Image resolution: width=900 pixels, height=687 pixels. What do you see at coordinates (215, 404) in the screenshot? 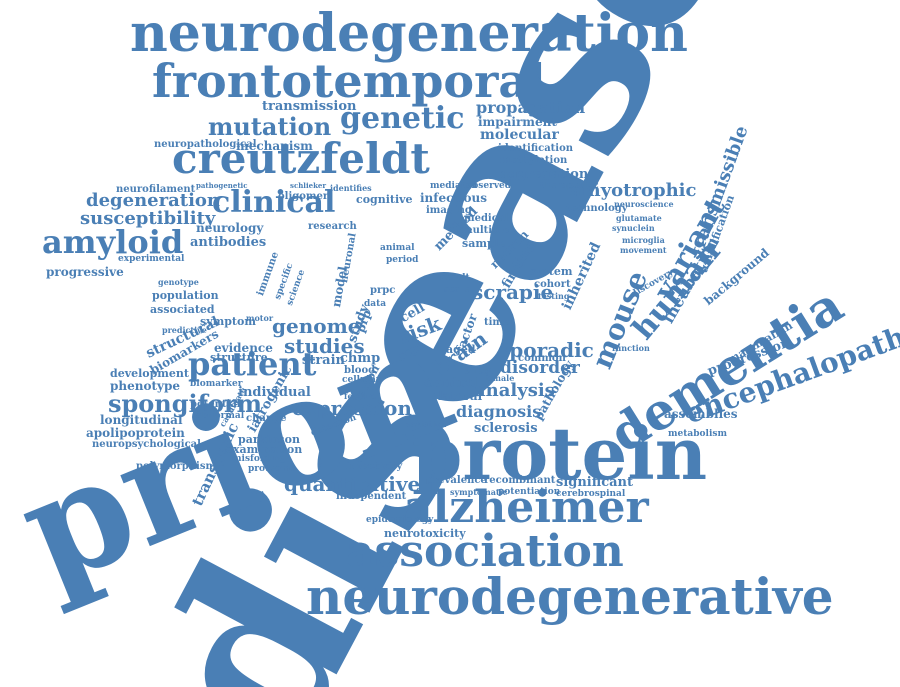
I see `word-potential: potential` at bounding box center [215, 404].